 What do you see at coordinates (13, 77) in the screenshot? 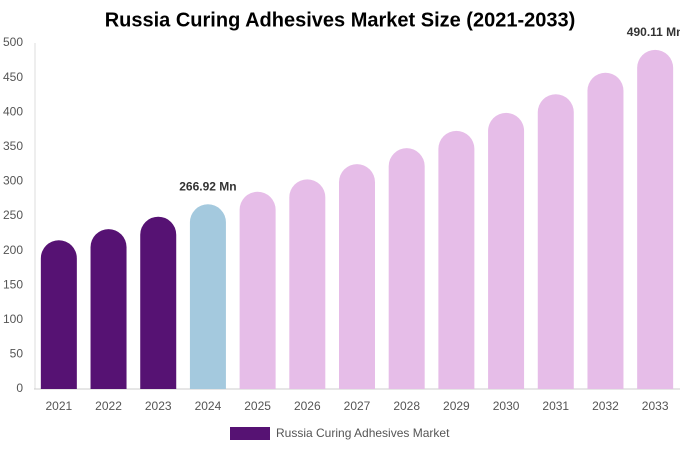
I see `y-tick-label: 450` at bounding box center [13, 77].